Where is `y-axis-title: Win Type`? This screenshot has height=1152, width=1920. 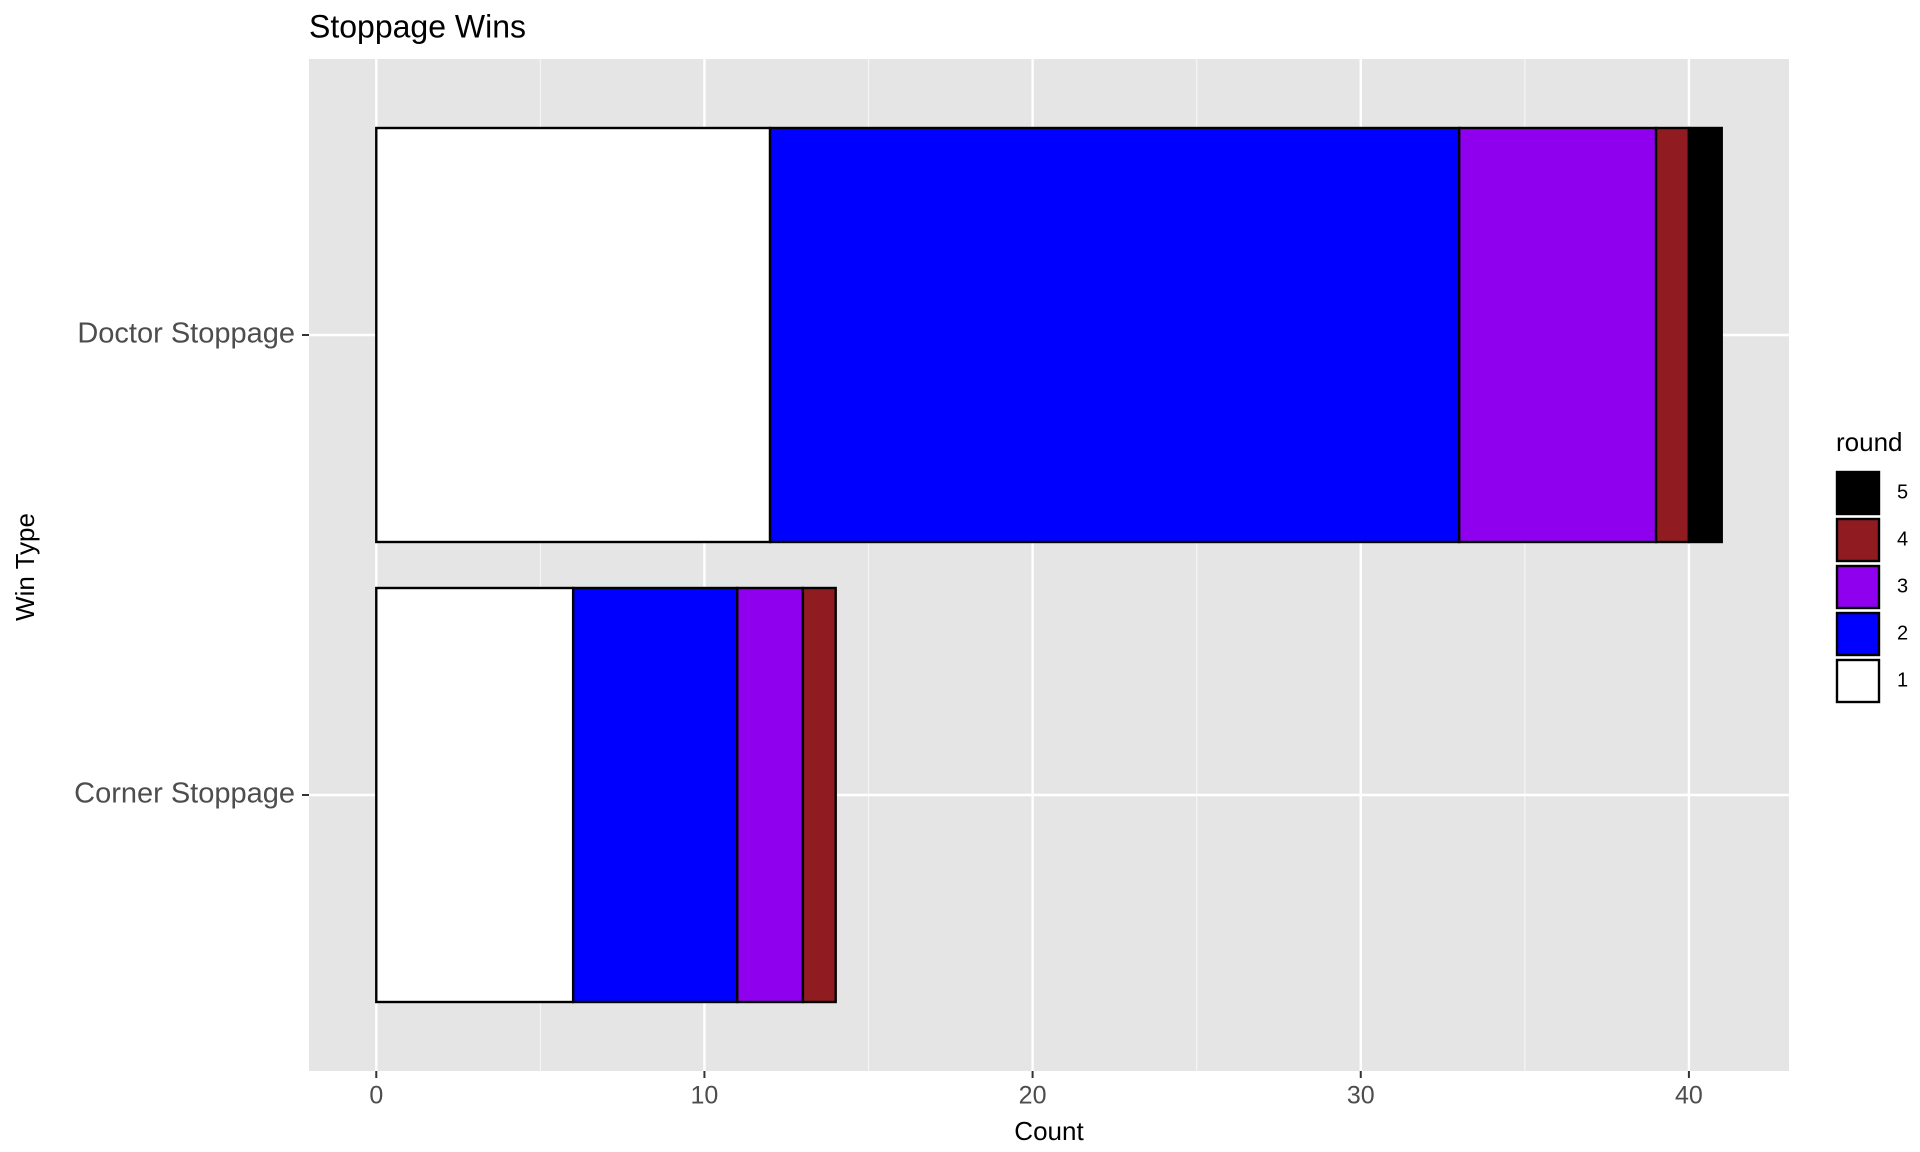 y-axis-title: Win Type is located at coordinates (25, 567).